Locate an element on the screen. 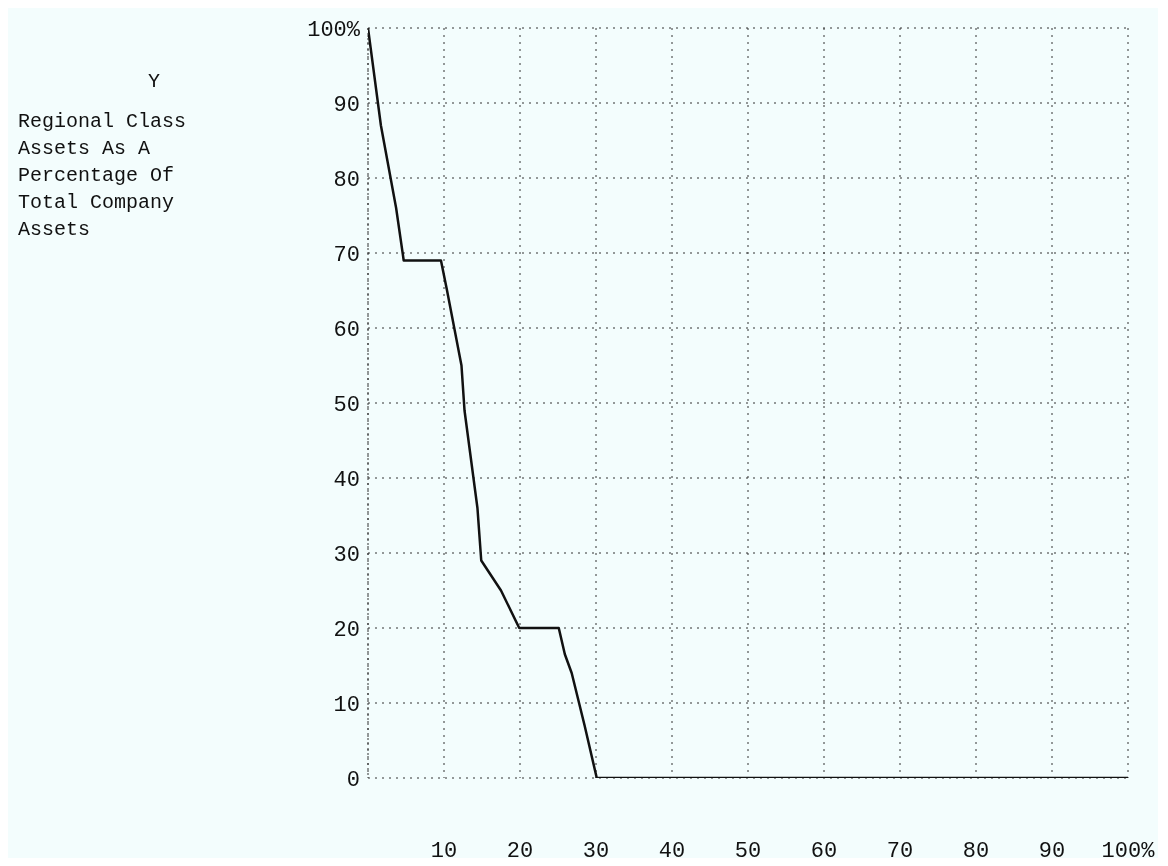  x-tick-label: 10 is located at coordinates (444, 851).